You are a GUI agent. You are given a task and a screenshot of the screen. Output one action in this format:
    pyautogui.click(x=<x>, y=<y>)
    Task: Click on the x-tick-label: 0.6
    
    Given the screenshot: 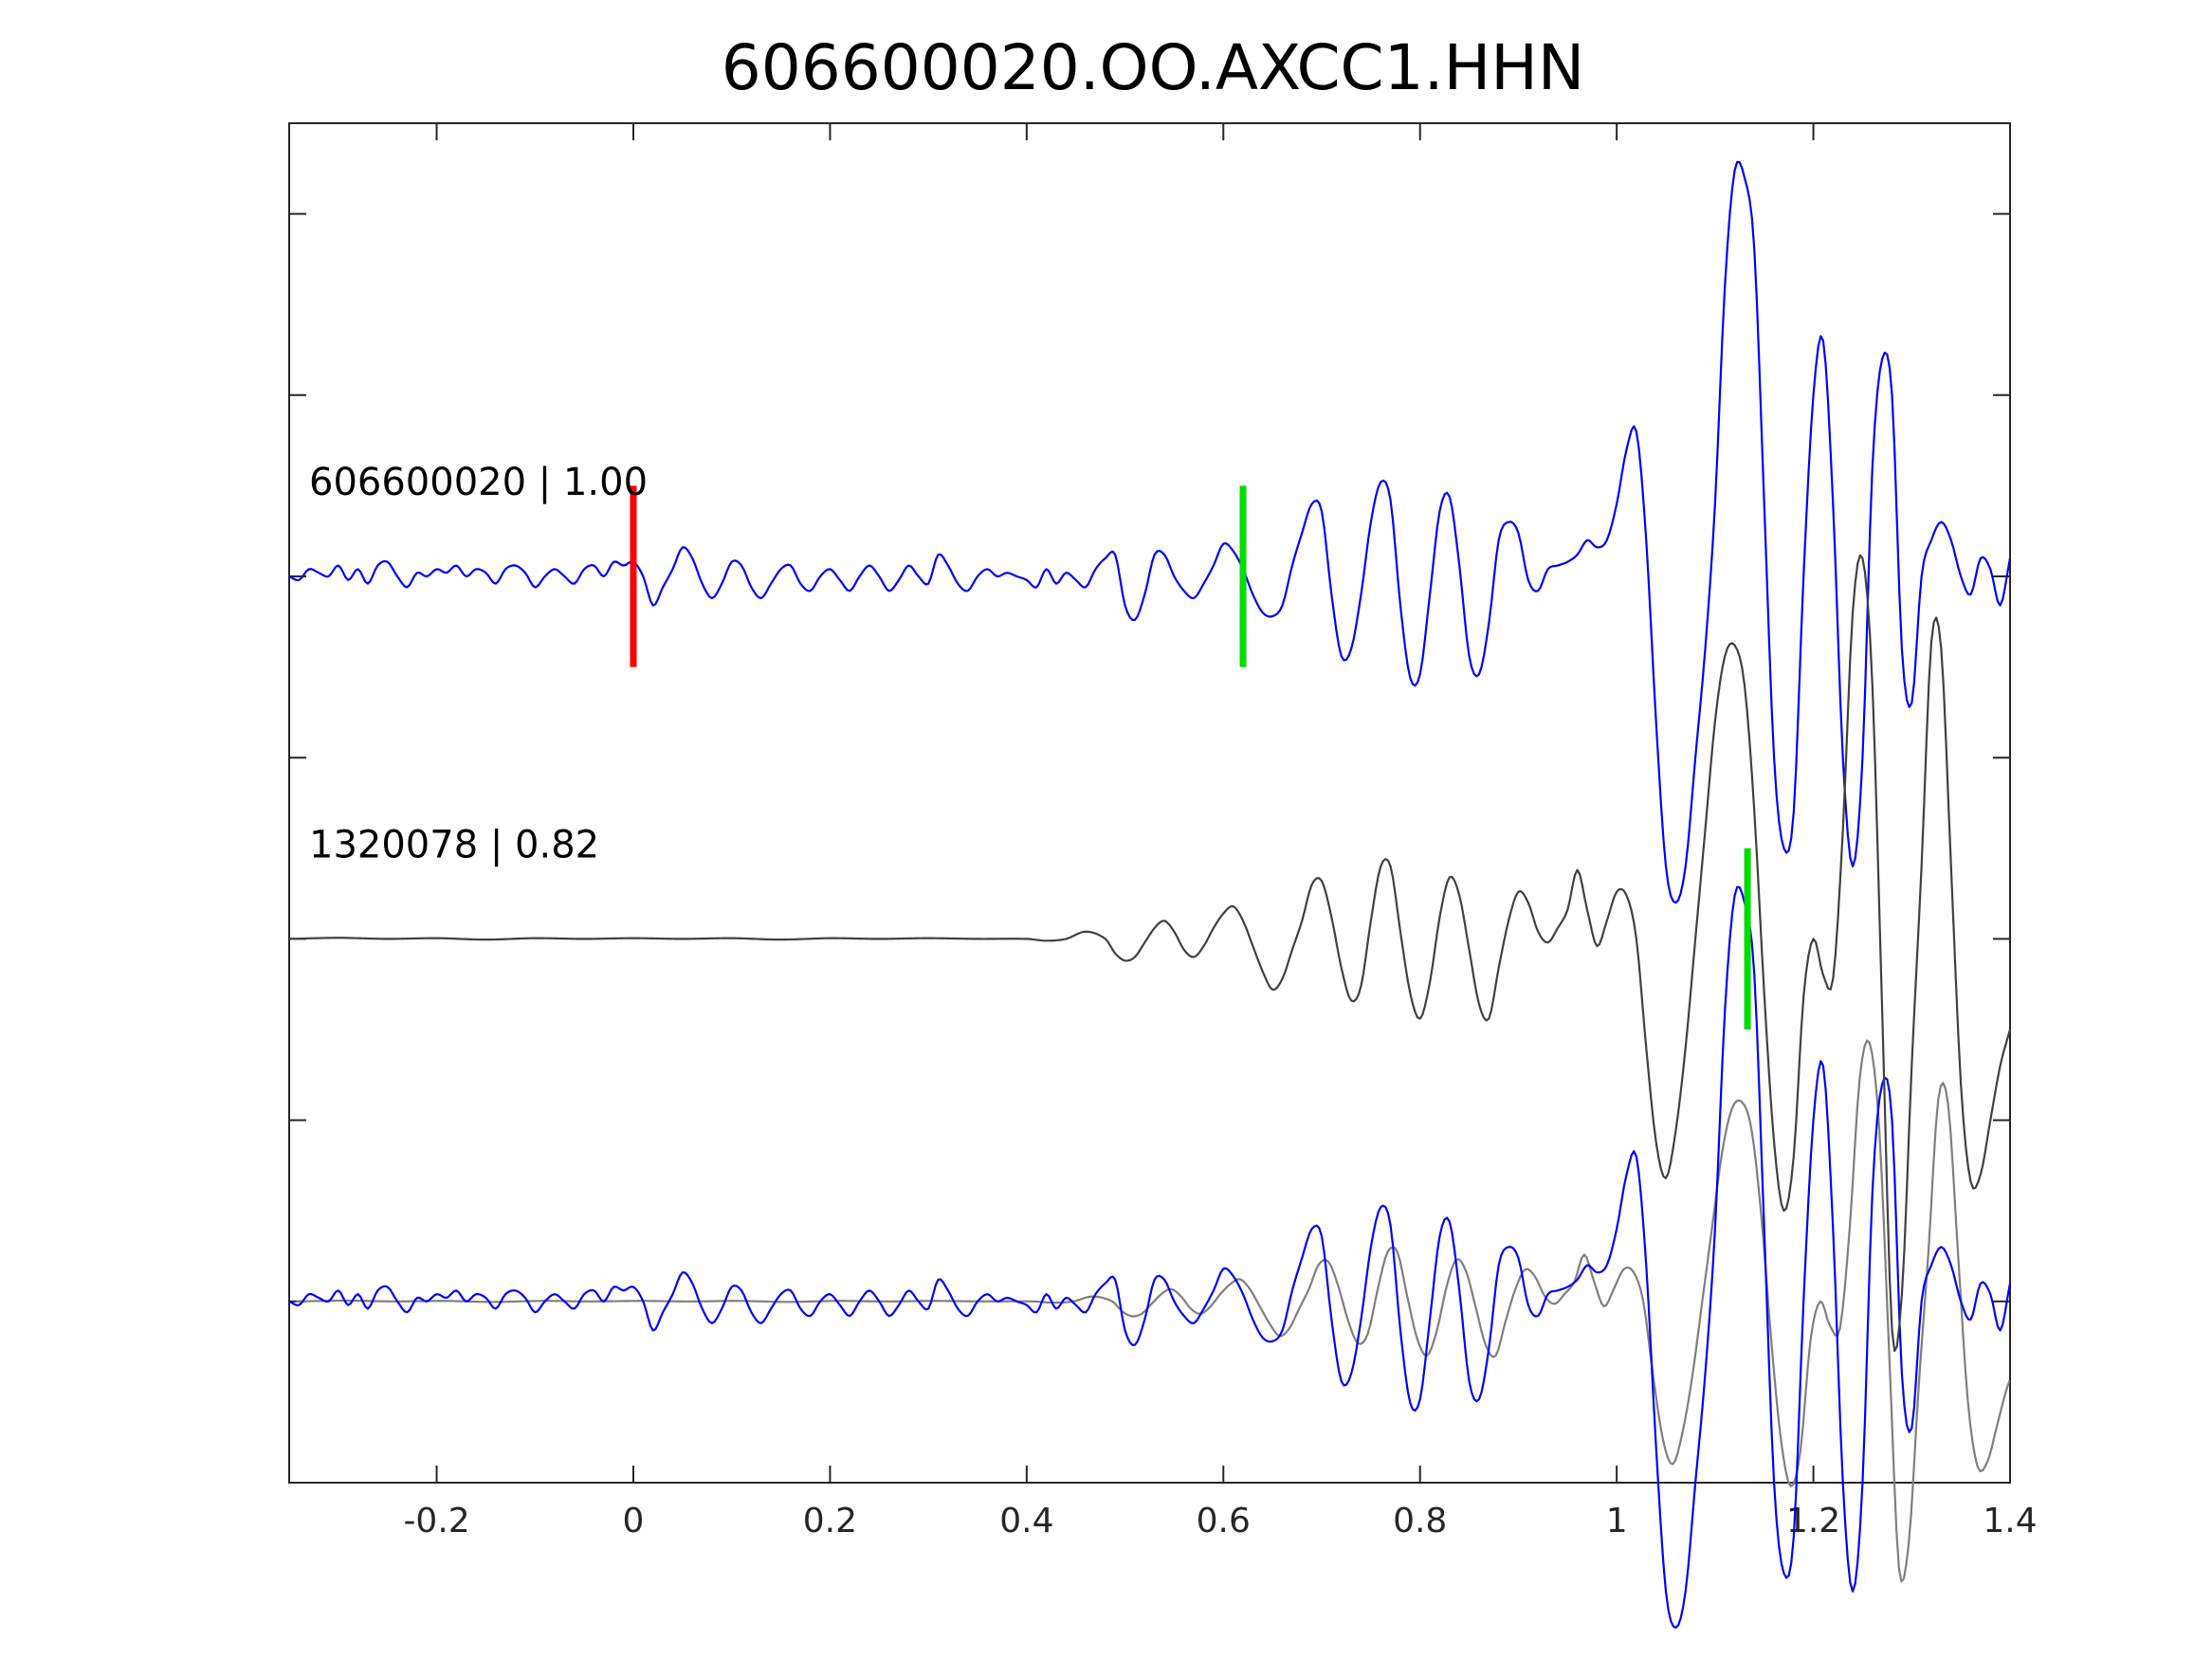 What is the action you would take?
    pyautogui.click(x=1224, y=1521)
    